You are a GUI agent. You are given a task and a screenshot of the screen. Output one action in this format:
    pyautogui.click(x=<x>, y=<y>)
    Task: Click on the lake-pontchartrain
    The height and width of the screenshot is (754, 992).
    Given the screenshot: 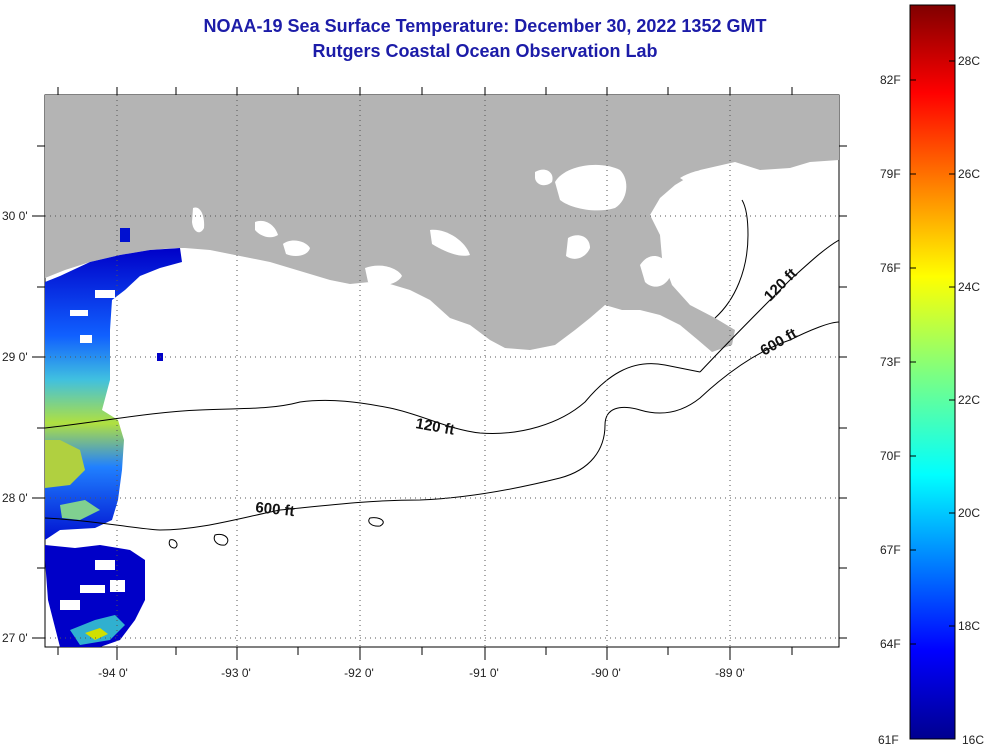 What is the action you would take?
    pyautogui.click(x=591, y=187)
    